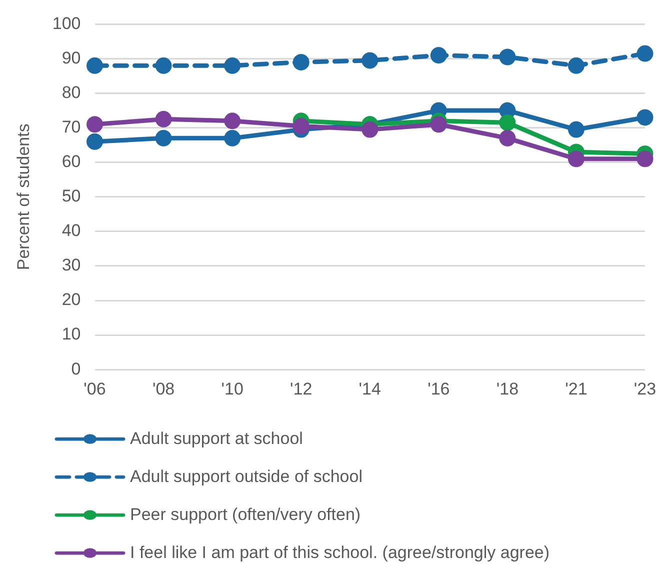 Image resolution: width=669 pixels, height=564 pixels. What do you see at coordinates (576, 388) in the screenshot?
I see `x-tick-label: '21` at bounding box center [576, 388].